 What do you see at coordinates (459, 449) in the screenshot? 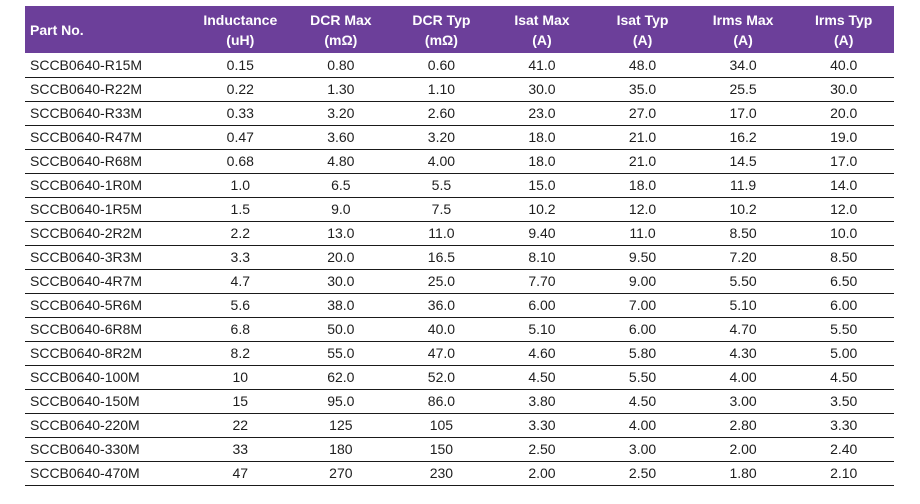
I see `table-row: SCCB0640-330M 33 180 150 2.50 3.00 2.00 2.40` at bounding box center [459, 449].